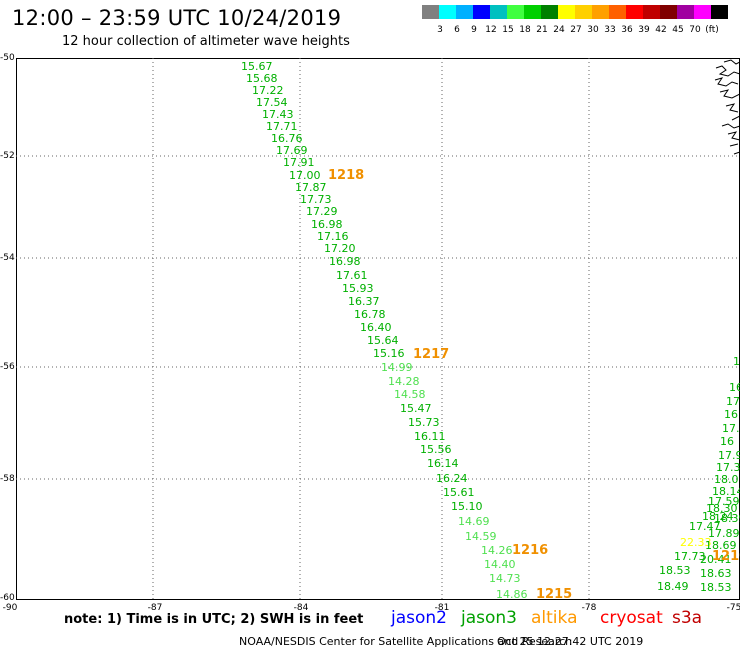  What do you see at coordinates (489, 618) in the screenshot?
I see `satellite-jason3-label: jason3` at bounding box center [489, 618].